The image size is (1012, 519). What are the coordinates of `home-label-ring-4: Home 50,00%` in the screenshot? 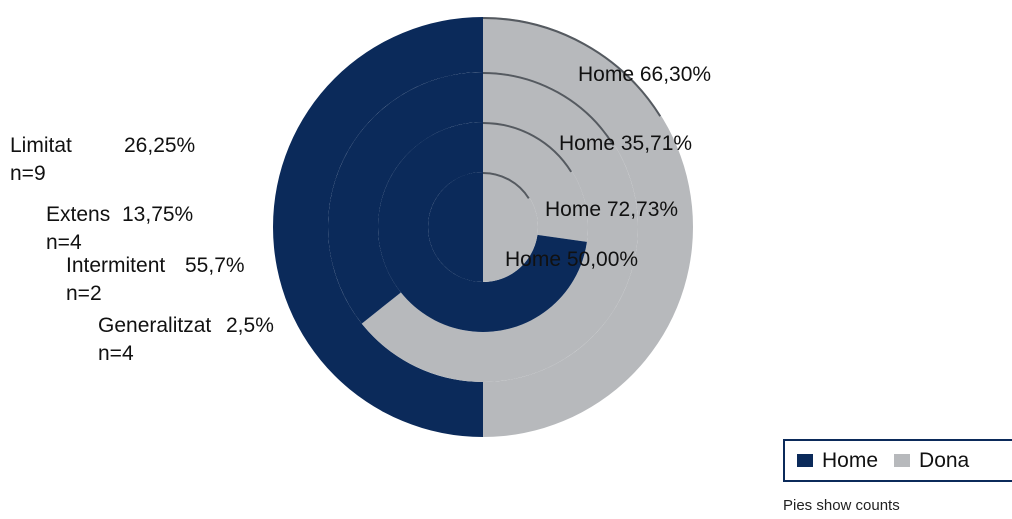 It's located at (571, 259).